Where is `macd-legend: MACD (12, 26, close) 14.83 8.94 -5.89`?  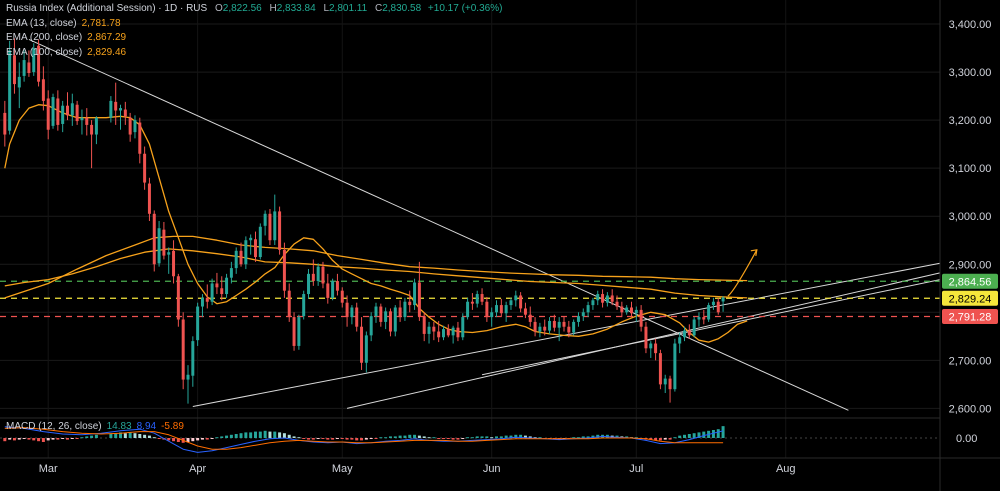
macd-legend: MACD (12, 26, close) 14.83 8.94 -5.89 is located at coordinates (95, 426).